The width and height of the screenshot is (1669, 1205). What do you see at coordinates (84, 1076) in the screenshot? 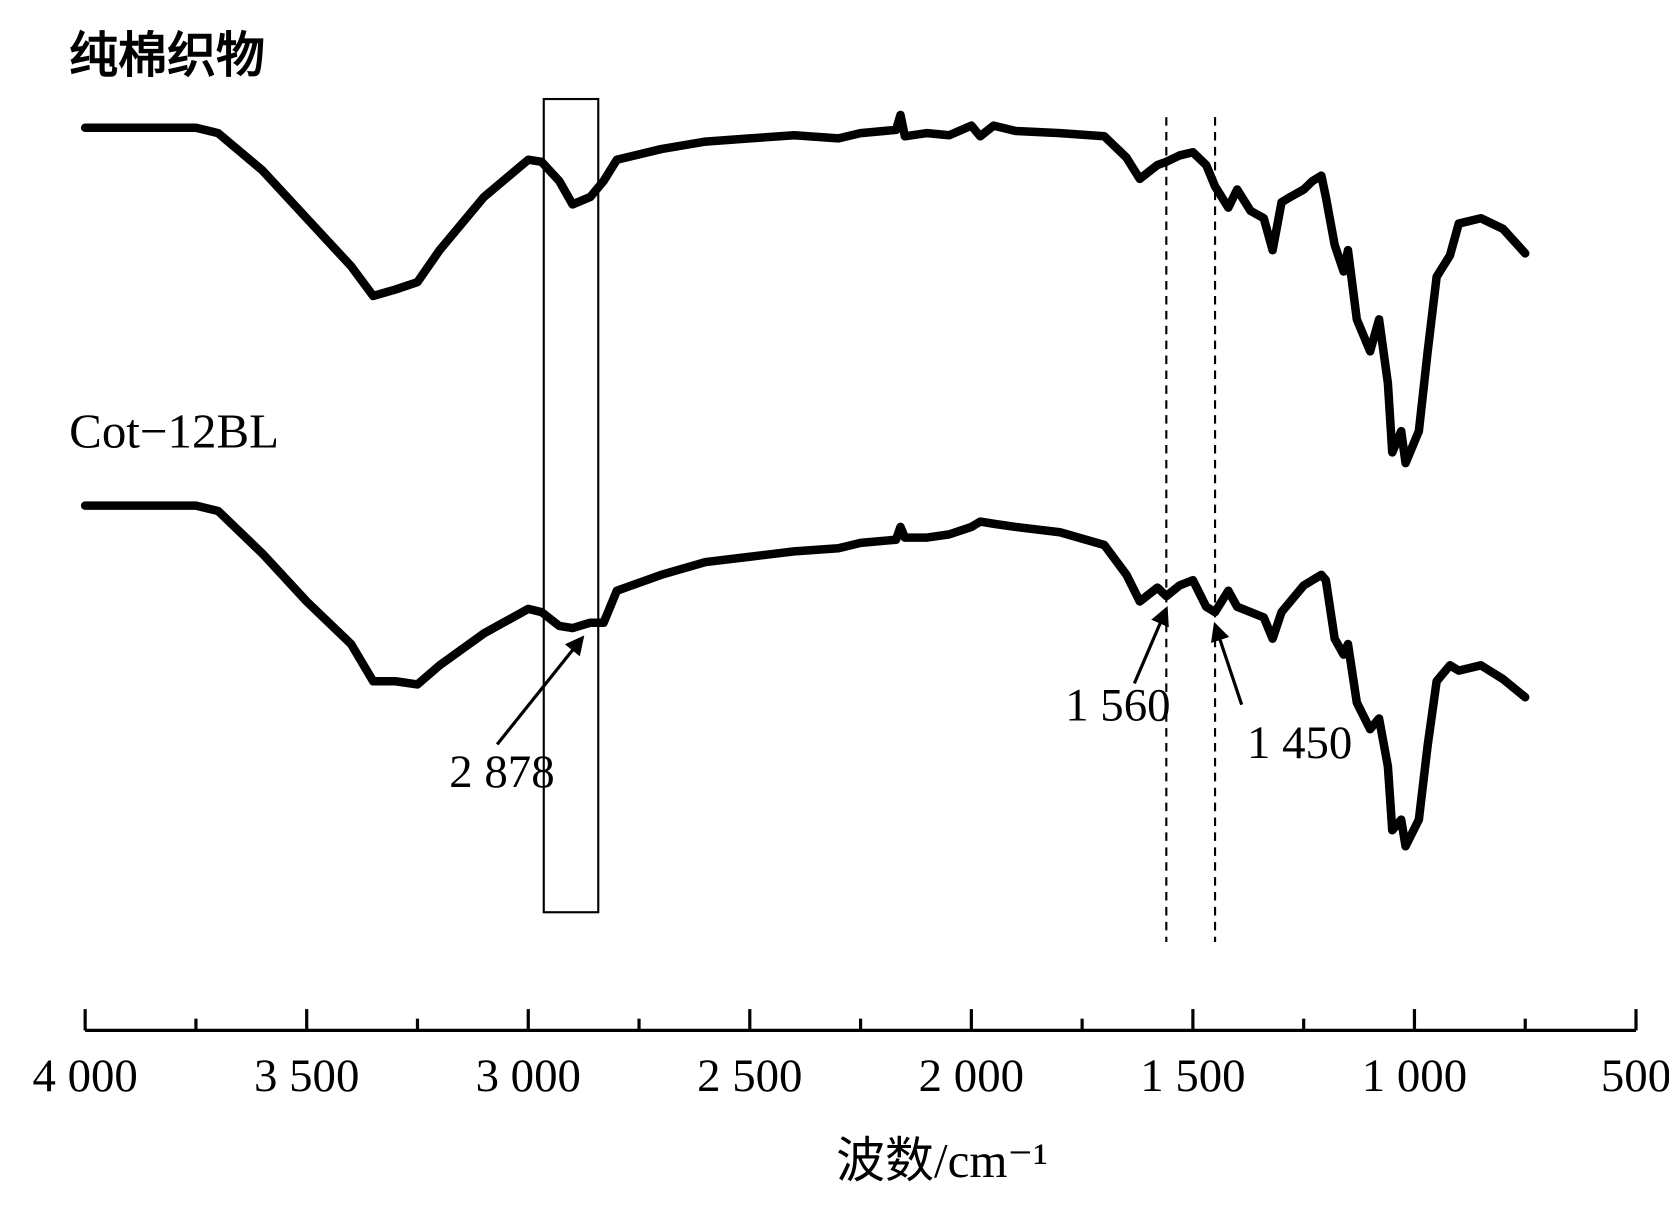
I see `x-tick-label: 4 000` at bounding box center [84, 1076].